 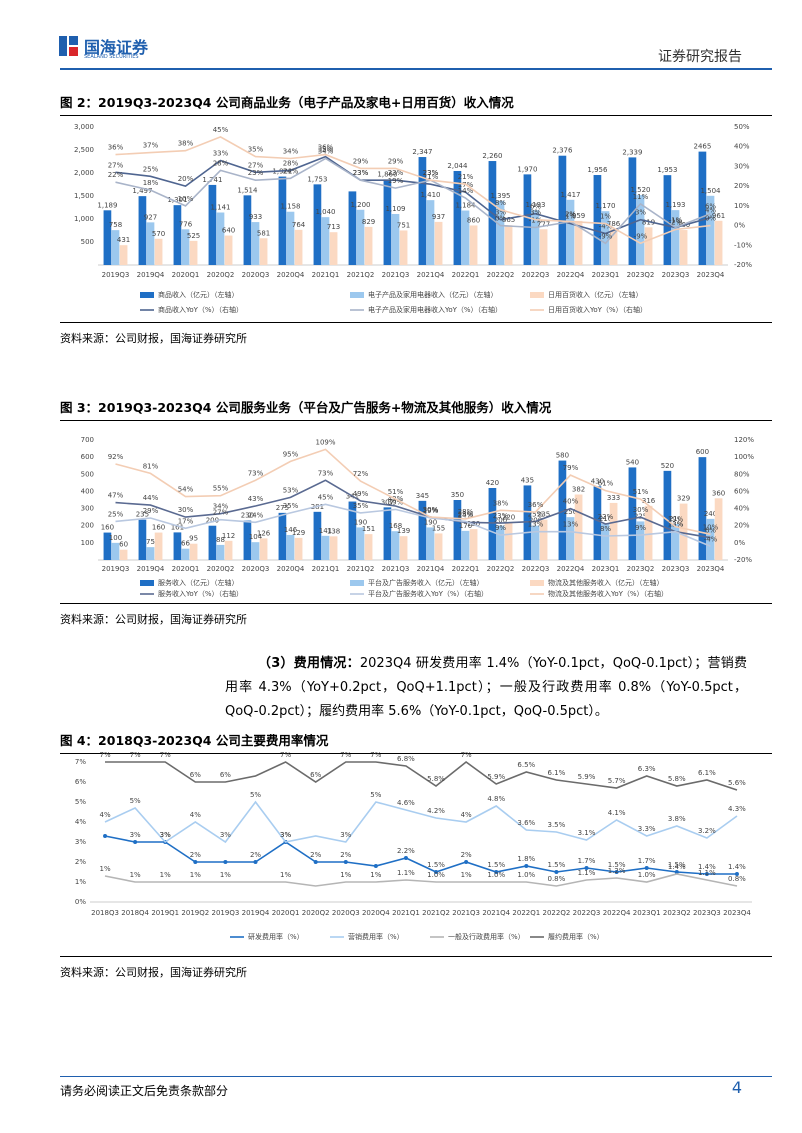 What do you see at coordinates (177, 527) in the screenshot?
I see `data-label: 161` at bounding box center [177, 527].